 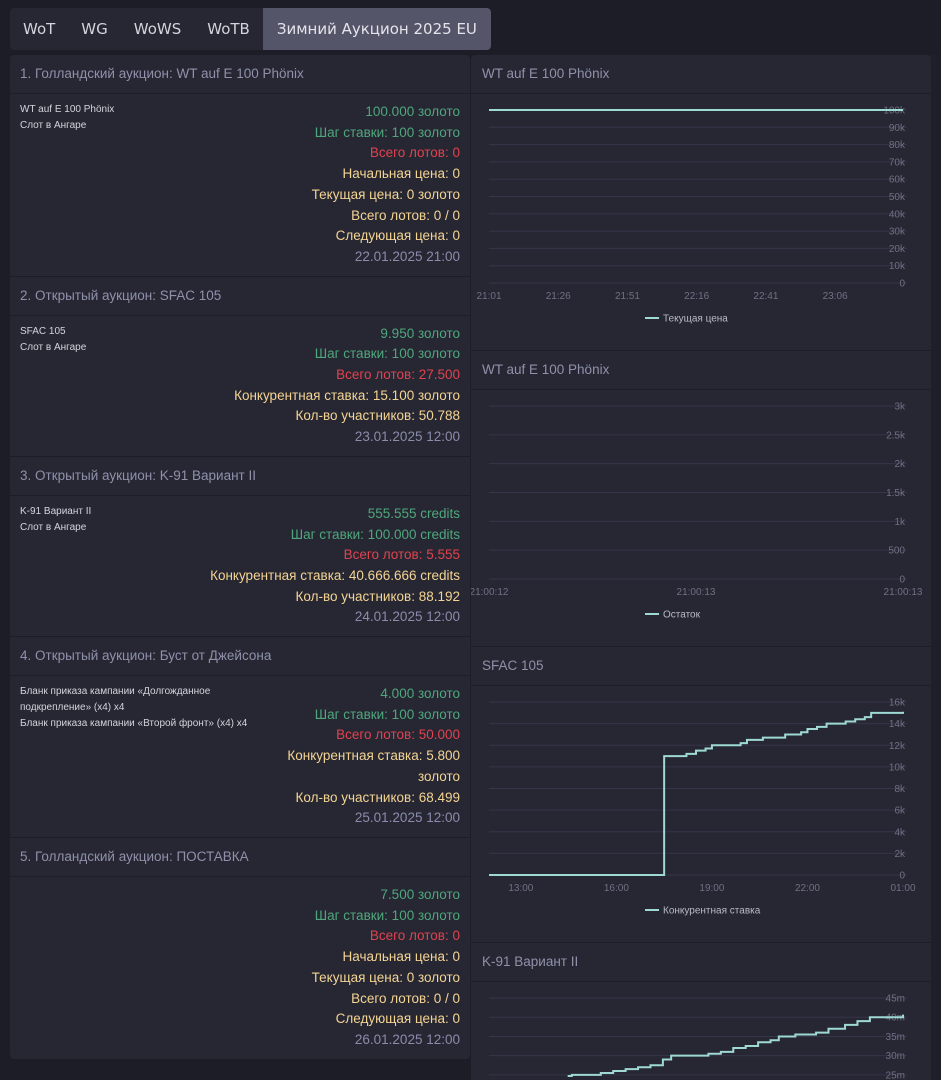 I want to click on y-tick-label: 14k, so click(x=897, y=724).